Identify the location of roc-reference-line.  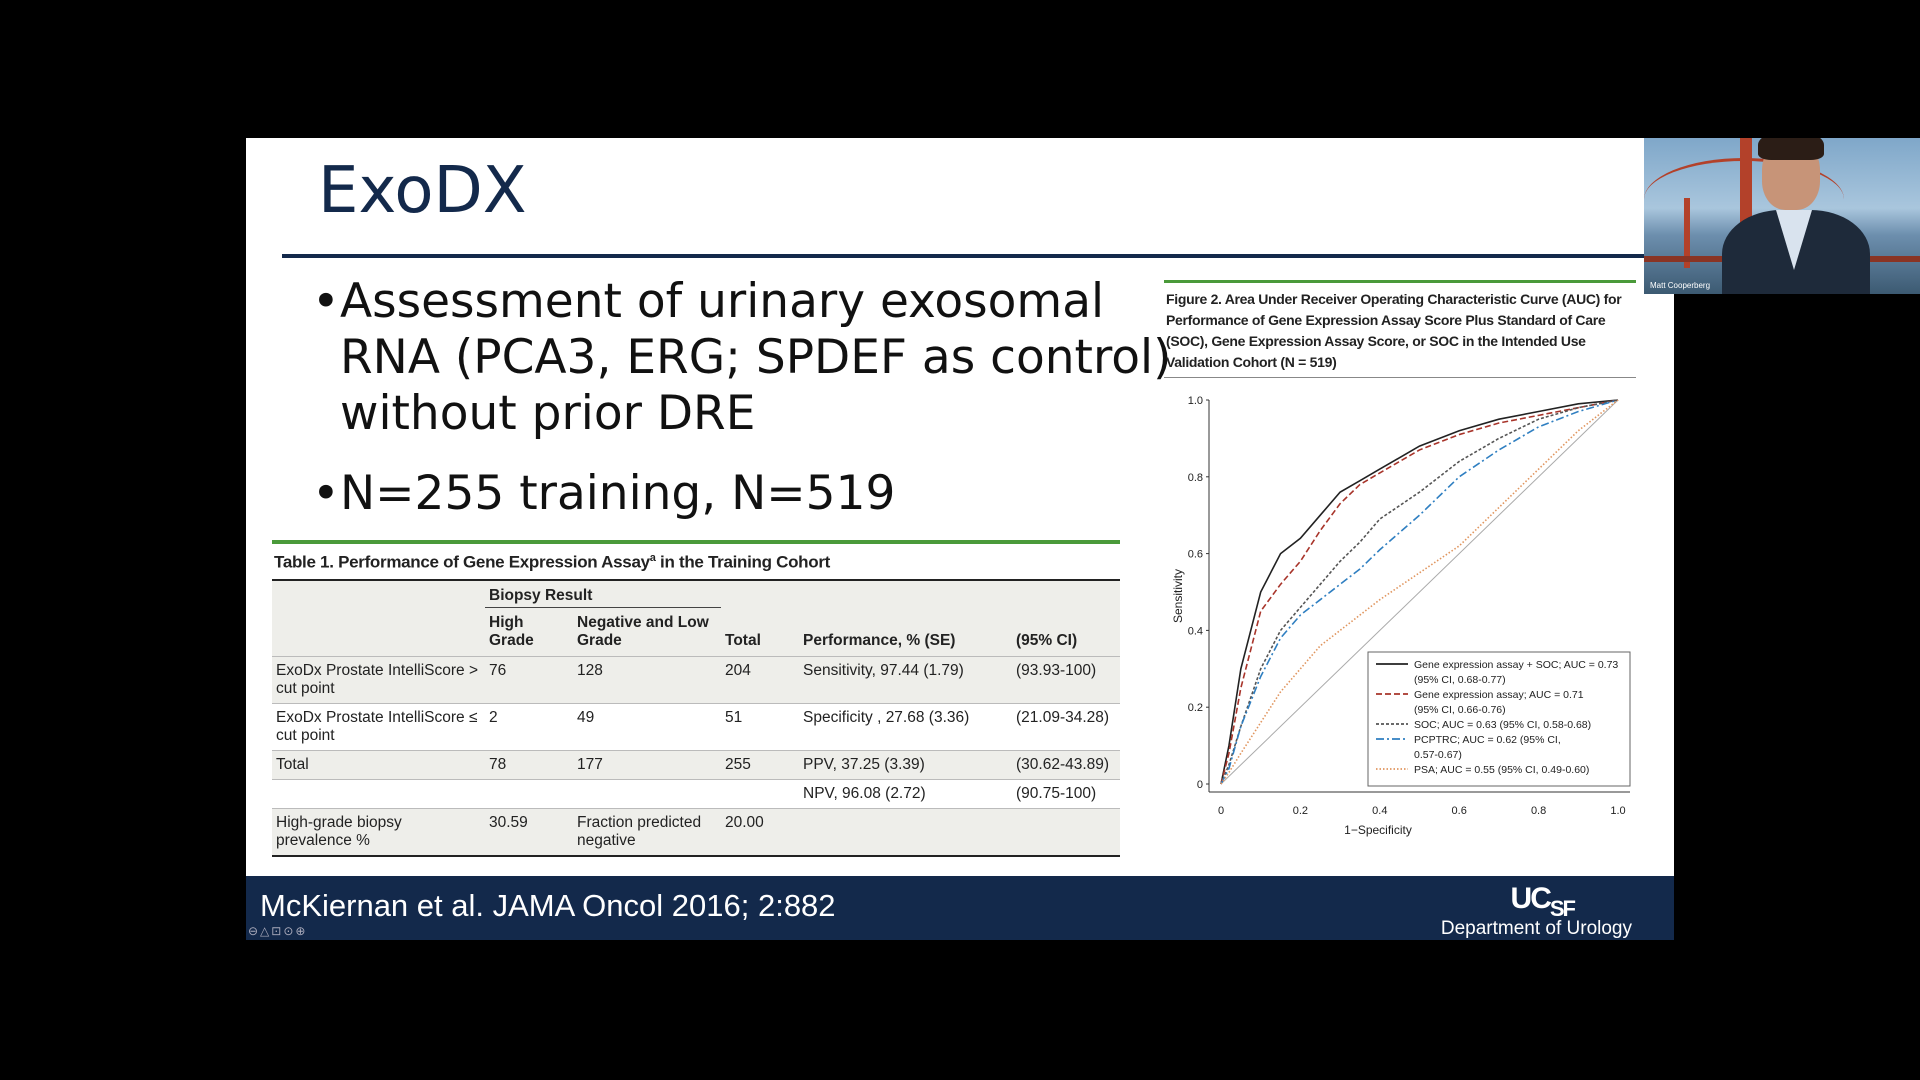
(1419, 592).